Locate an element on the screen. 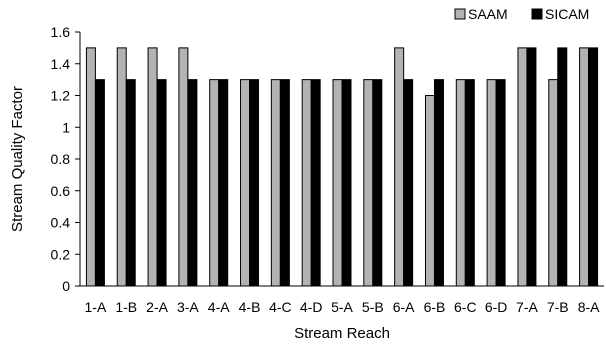 This screenshot has height=346, width=606. x-tick-label: 5-A is located at coordinates (342, 307).